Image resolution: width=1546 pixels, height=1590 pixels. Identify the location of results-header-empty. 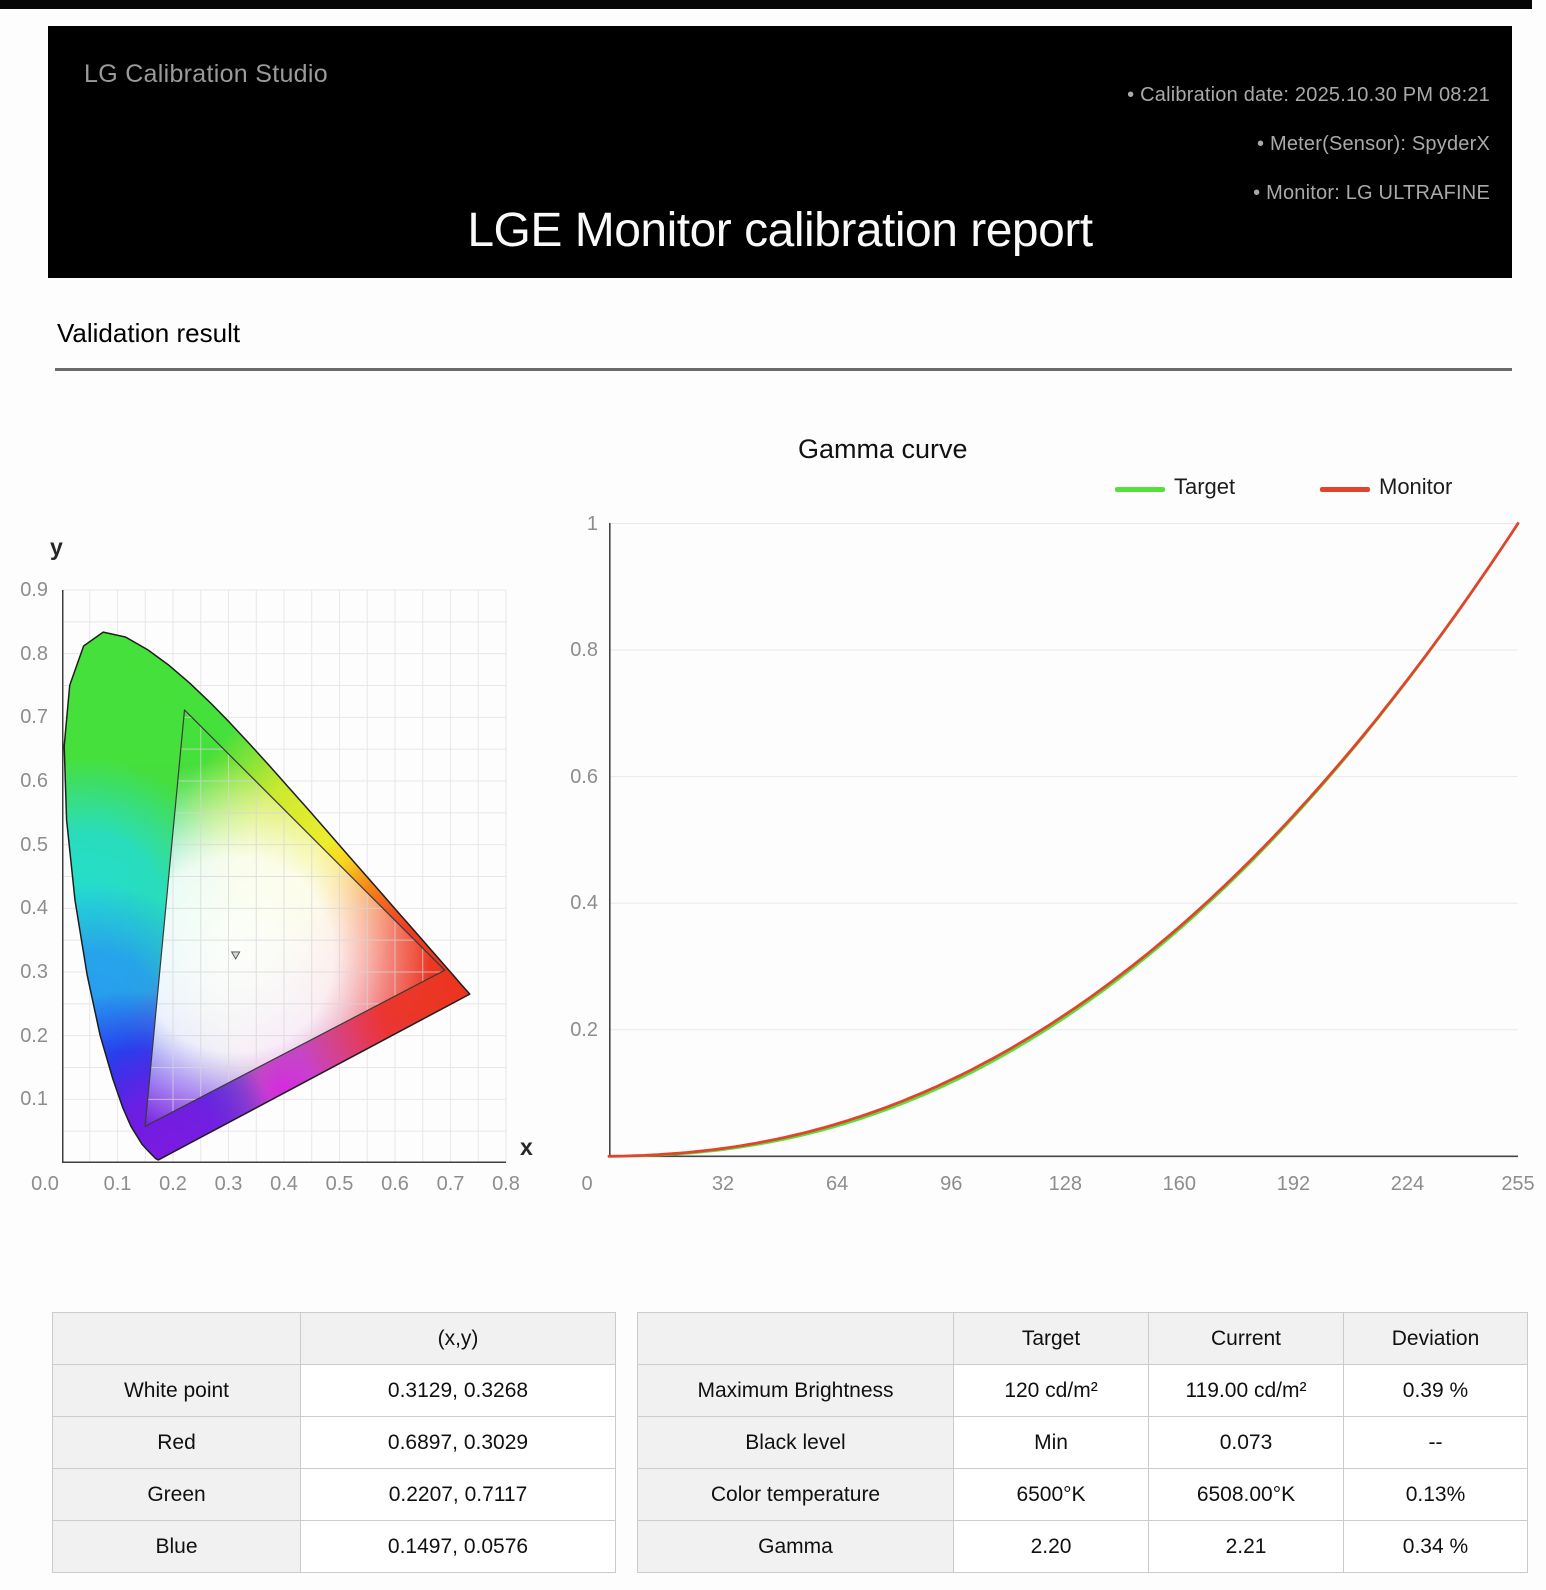
(795, 1338).